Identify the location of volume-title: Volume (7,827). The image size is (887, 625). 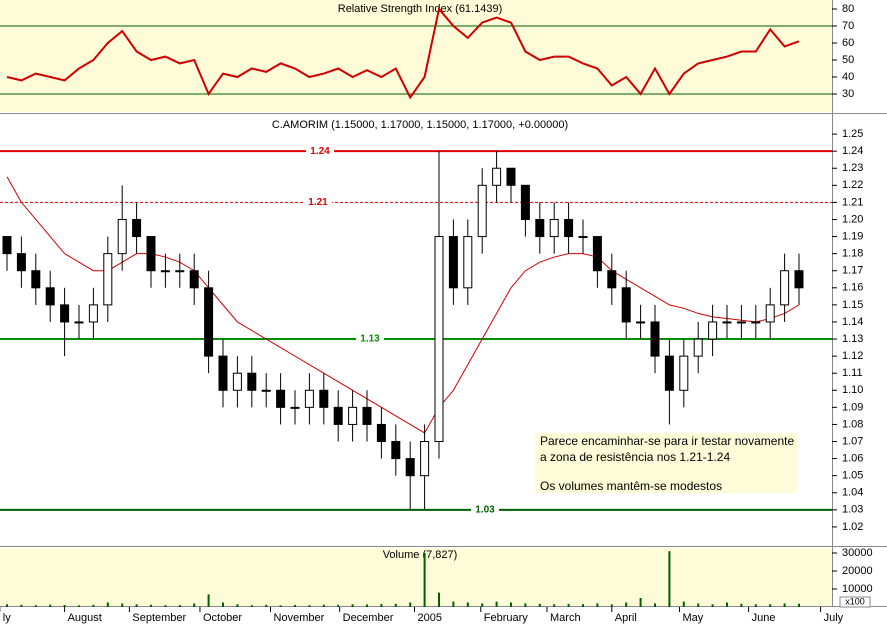
(420, 555).